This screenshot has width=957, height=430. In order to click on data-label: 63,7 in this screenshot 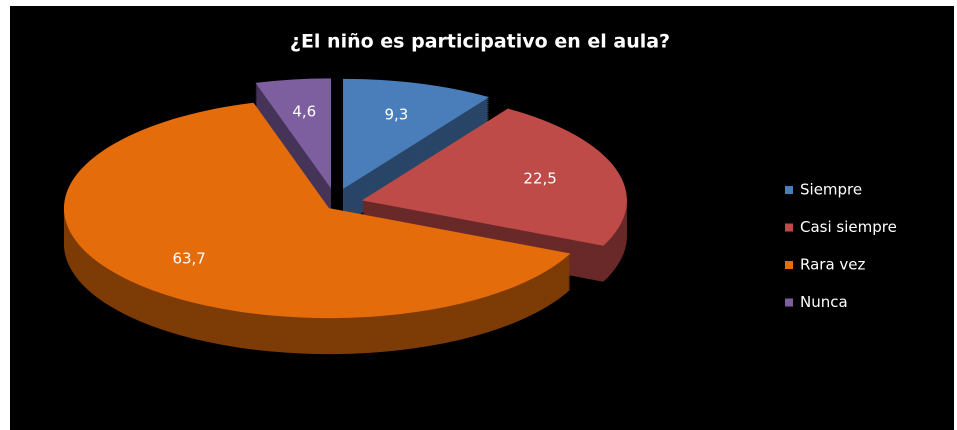, I will do `click(188, 258)`.